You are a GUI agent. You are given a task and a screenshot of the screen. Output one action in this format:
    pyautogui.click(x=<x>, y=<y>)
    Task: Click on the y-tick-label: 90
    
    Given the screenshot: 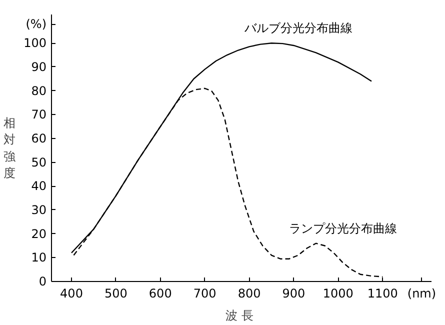 What is the action you would take?
    pyautogui.click(x=39, y=67)
    